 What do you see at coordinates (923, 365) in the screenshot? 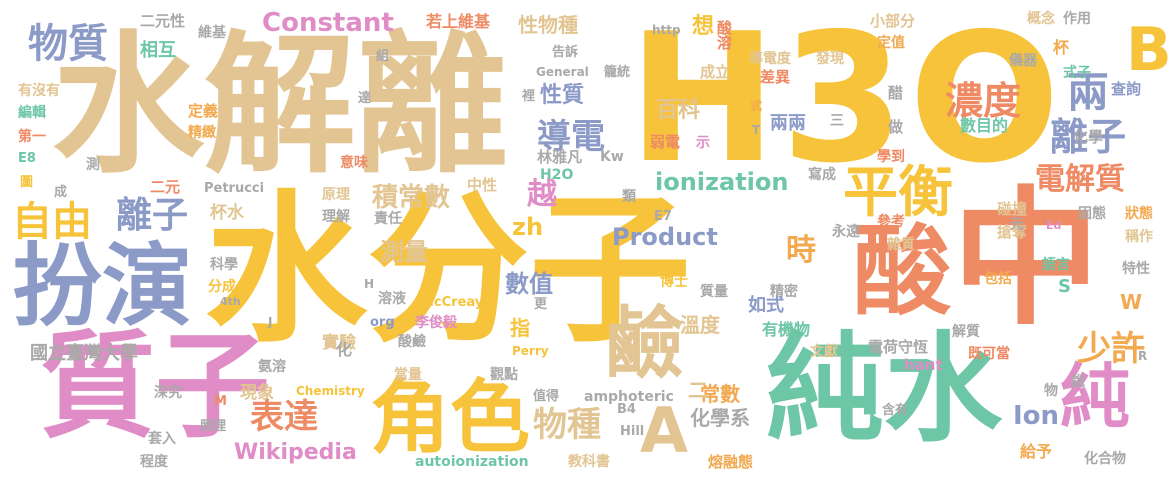
I see `word-hant: hant` at bounding box center [923, 365].